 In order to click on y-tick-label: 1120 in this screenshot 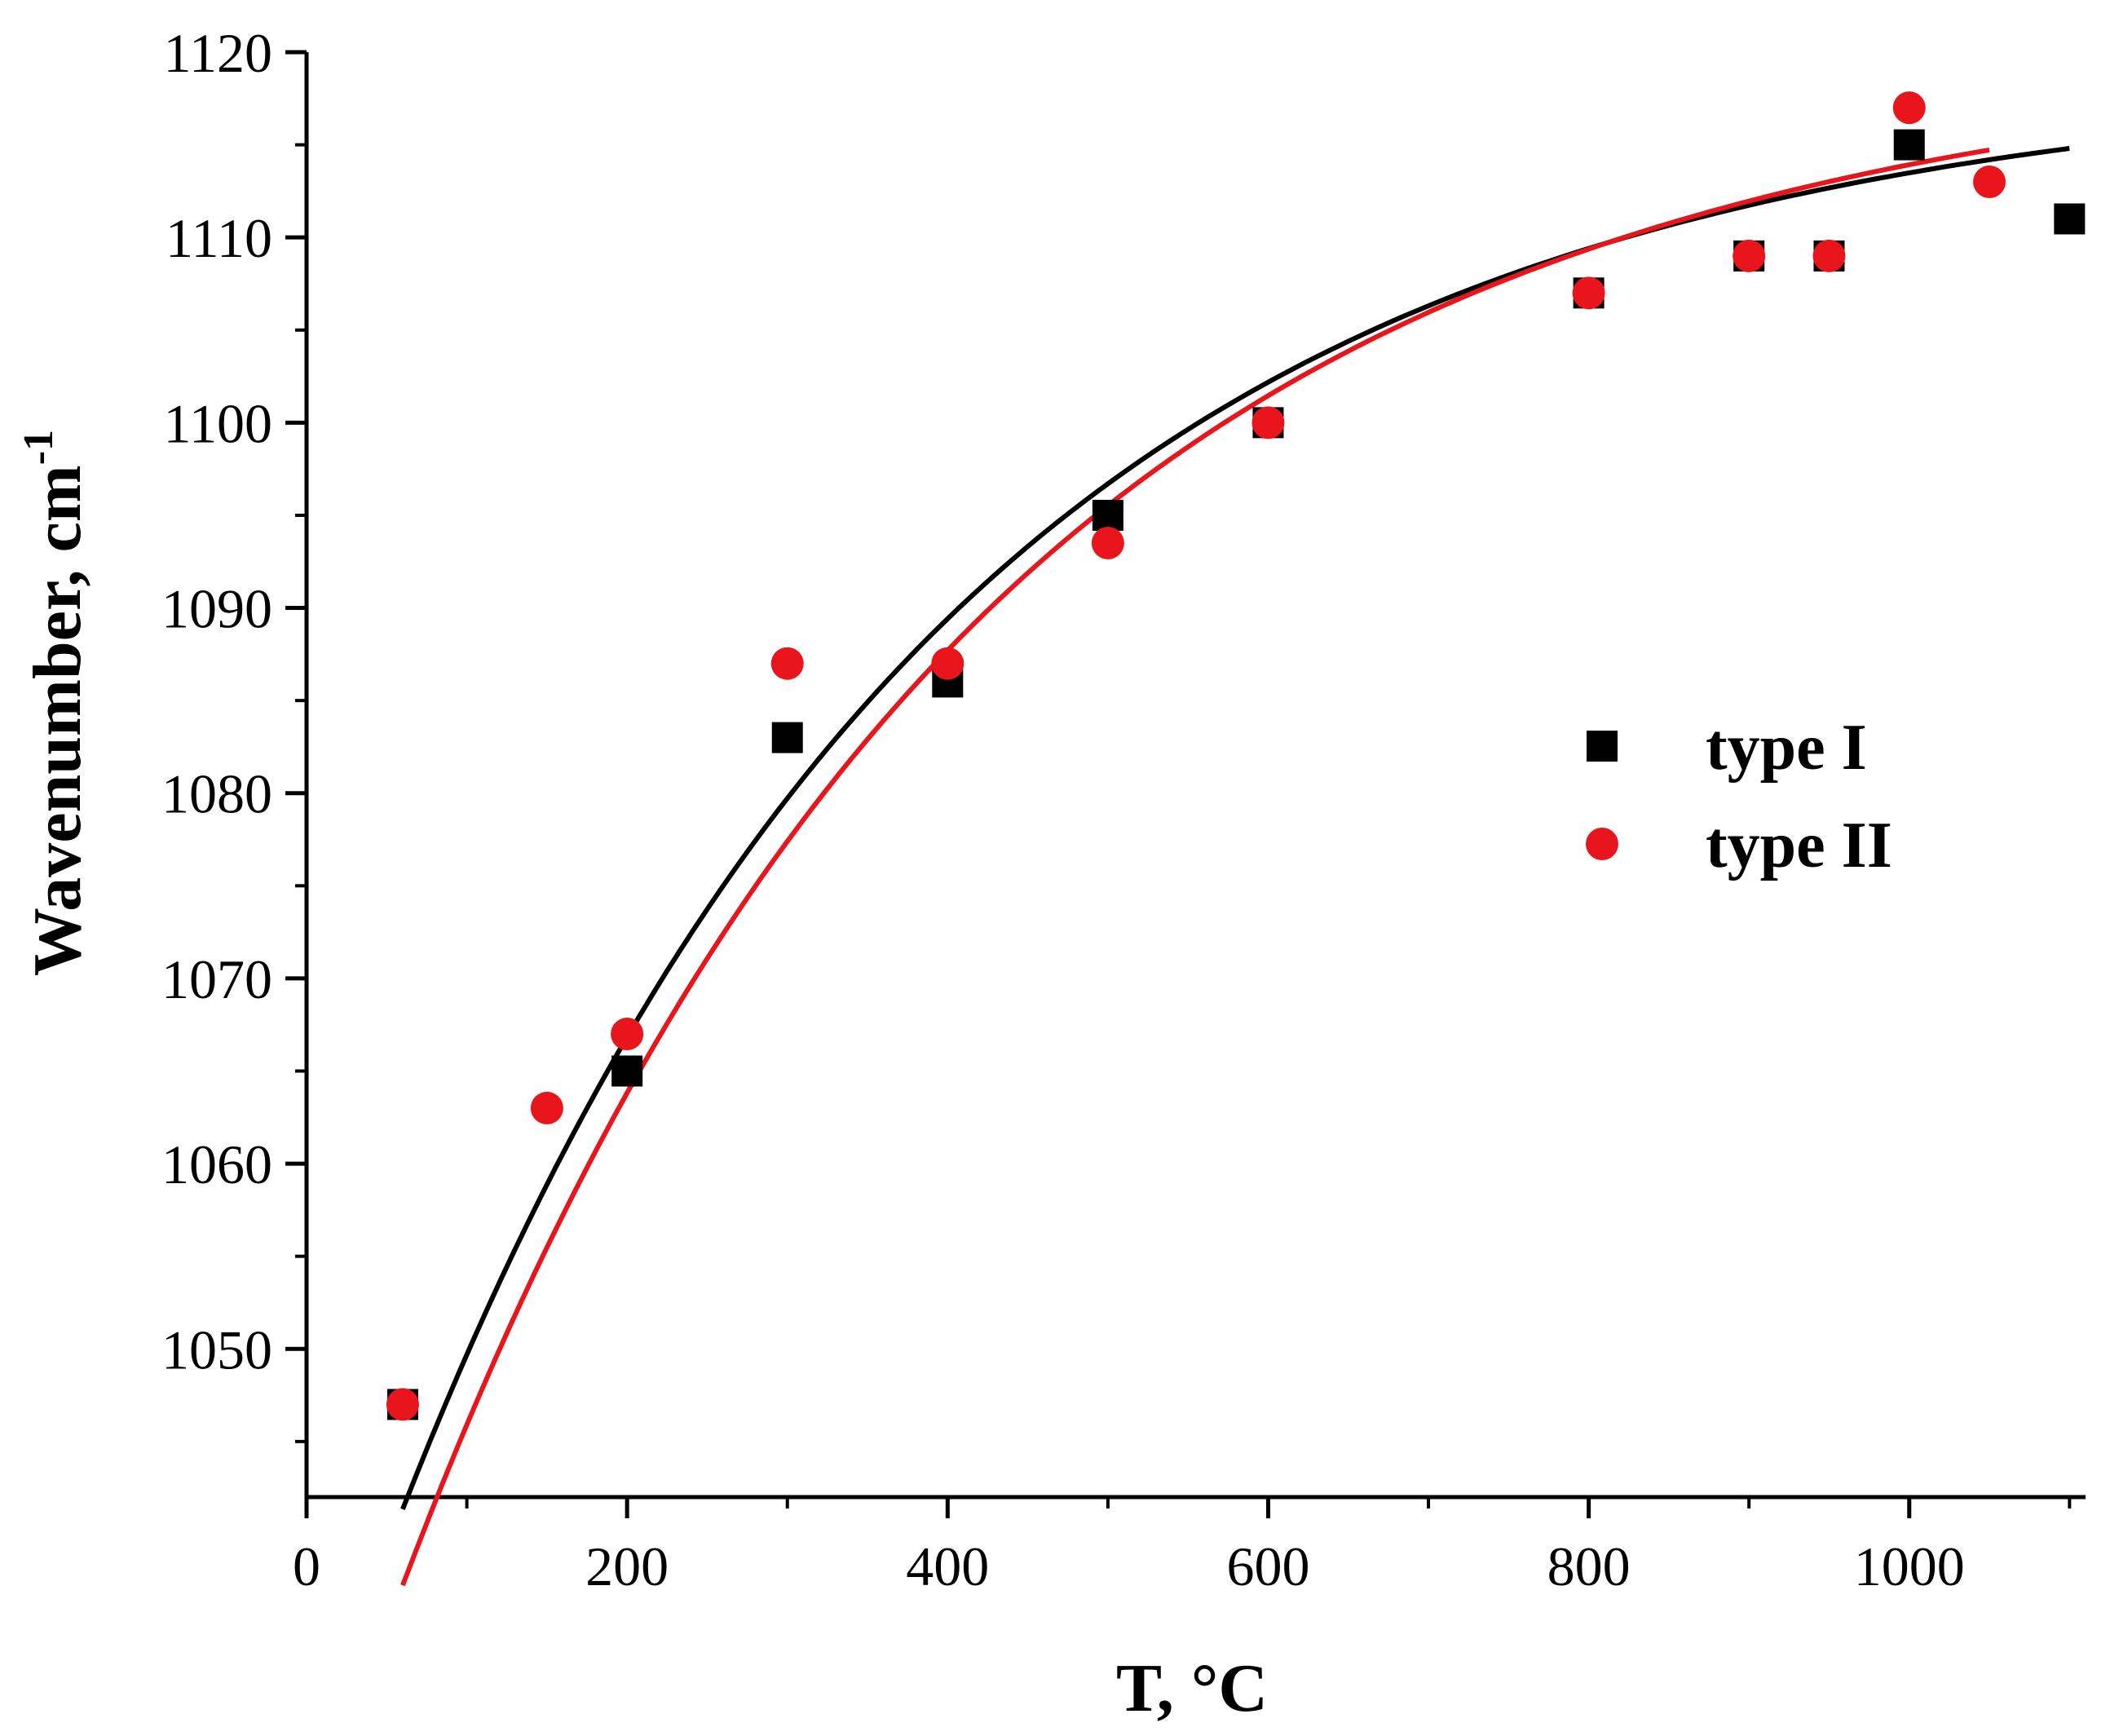, I will do `click(218, 53)`.